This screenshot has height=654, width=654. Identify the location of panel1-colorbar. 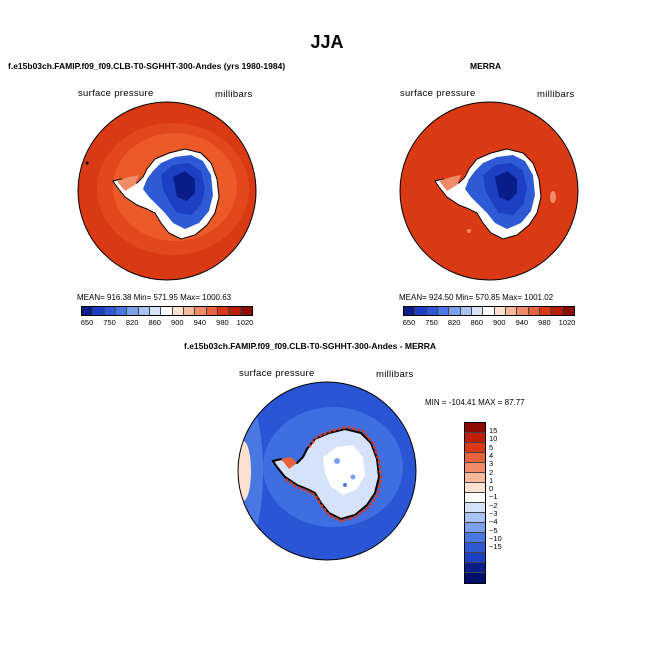
(167, 311).